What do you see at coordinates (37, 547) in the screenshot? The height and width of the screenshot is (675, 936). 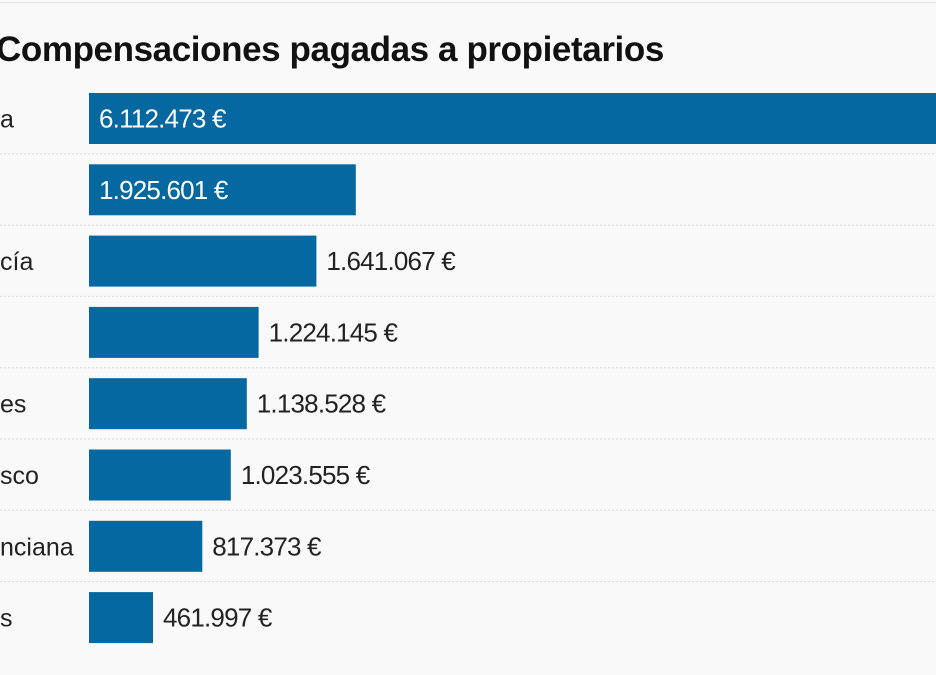 I see `category-label: nciana` at bounding box center [37, 547].